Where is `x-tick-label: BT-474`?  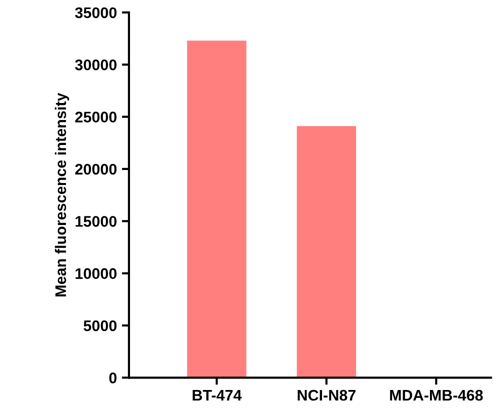
x-tick-label: BT-474 is located at coordinates (217, 395).